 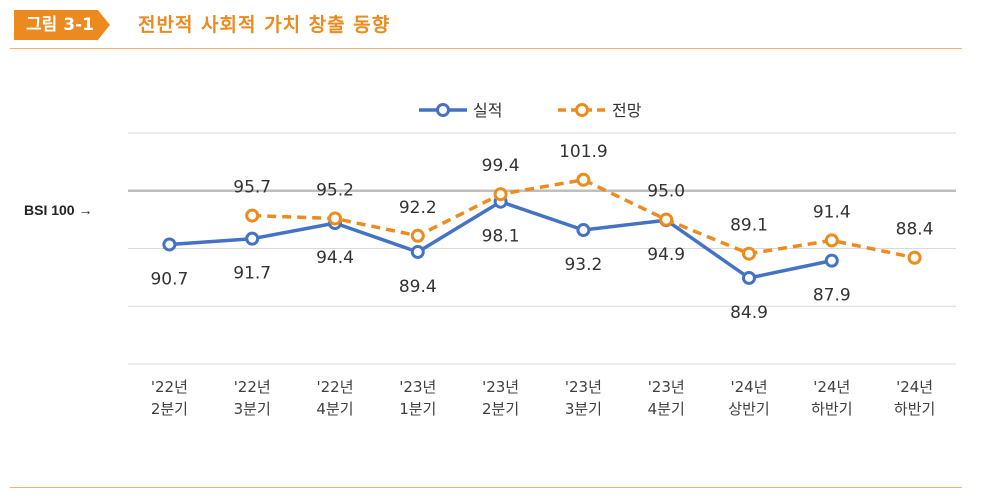 I want to click on data-label-forecast: 99.4, so click(x=501, y=166).